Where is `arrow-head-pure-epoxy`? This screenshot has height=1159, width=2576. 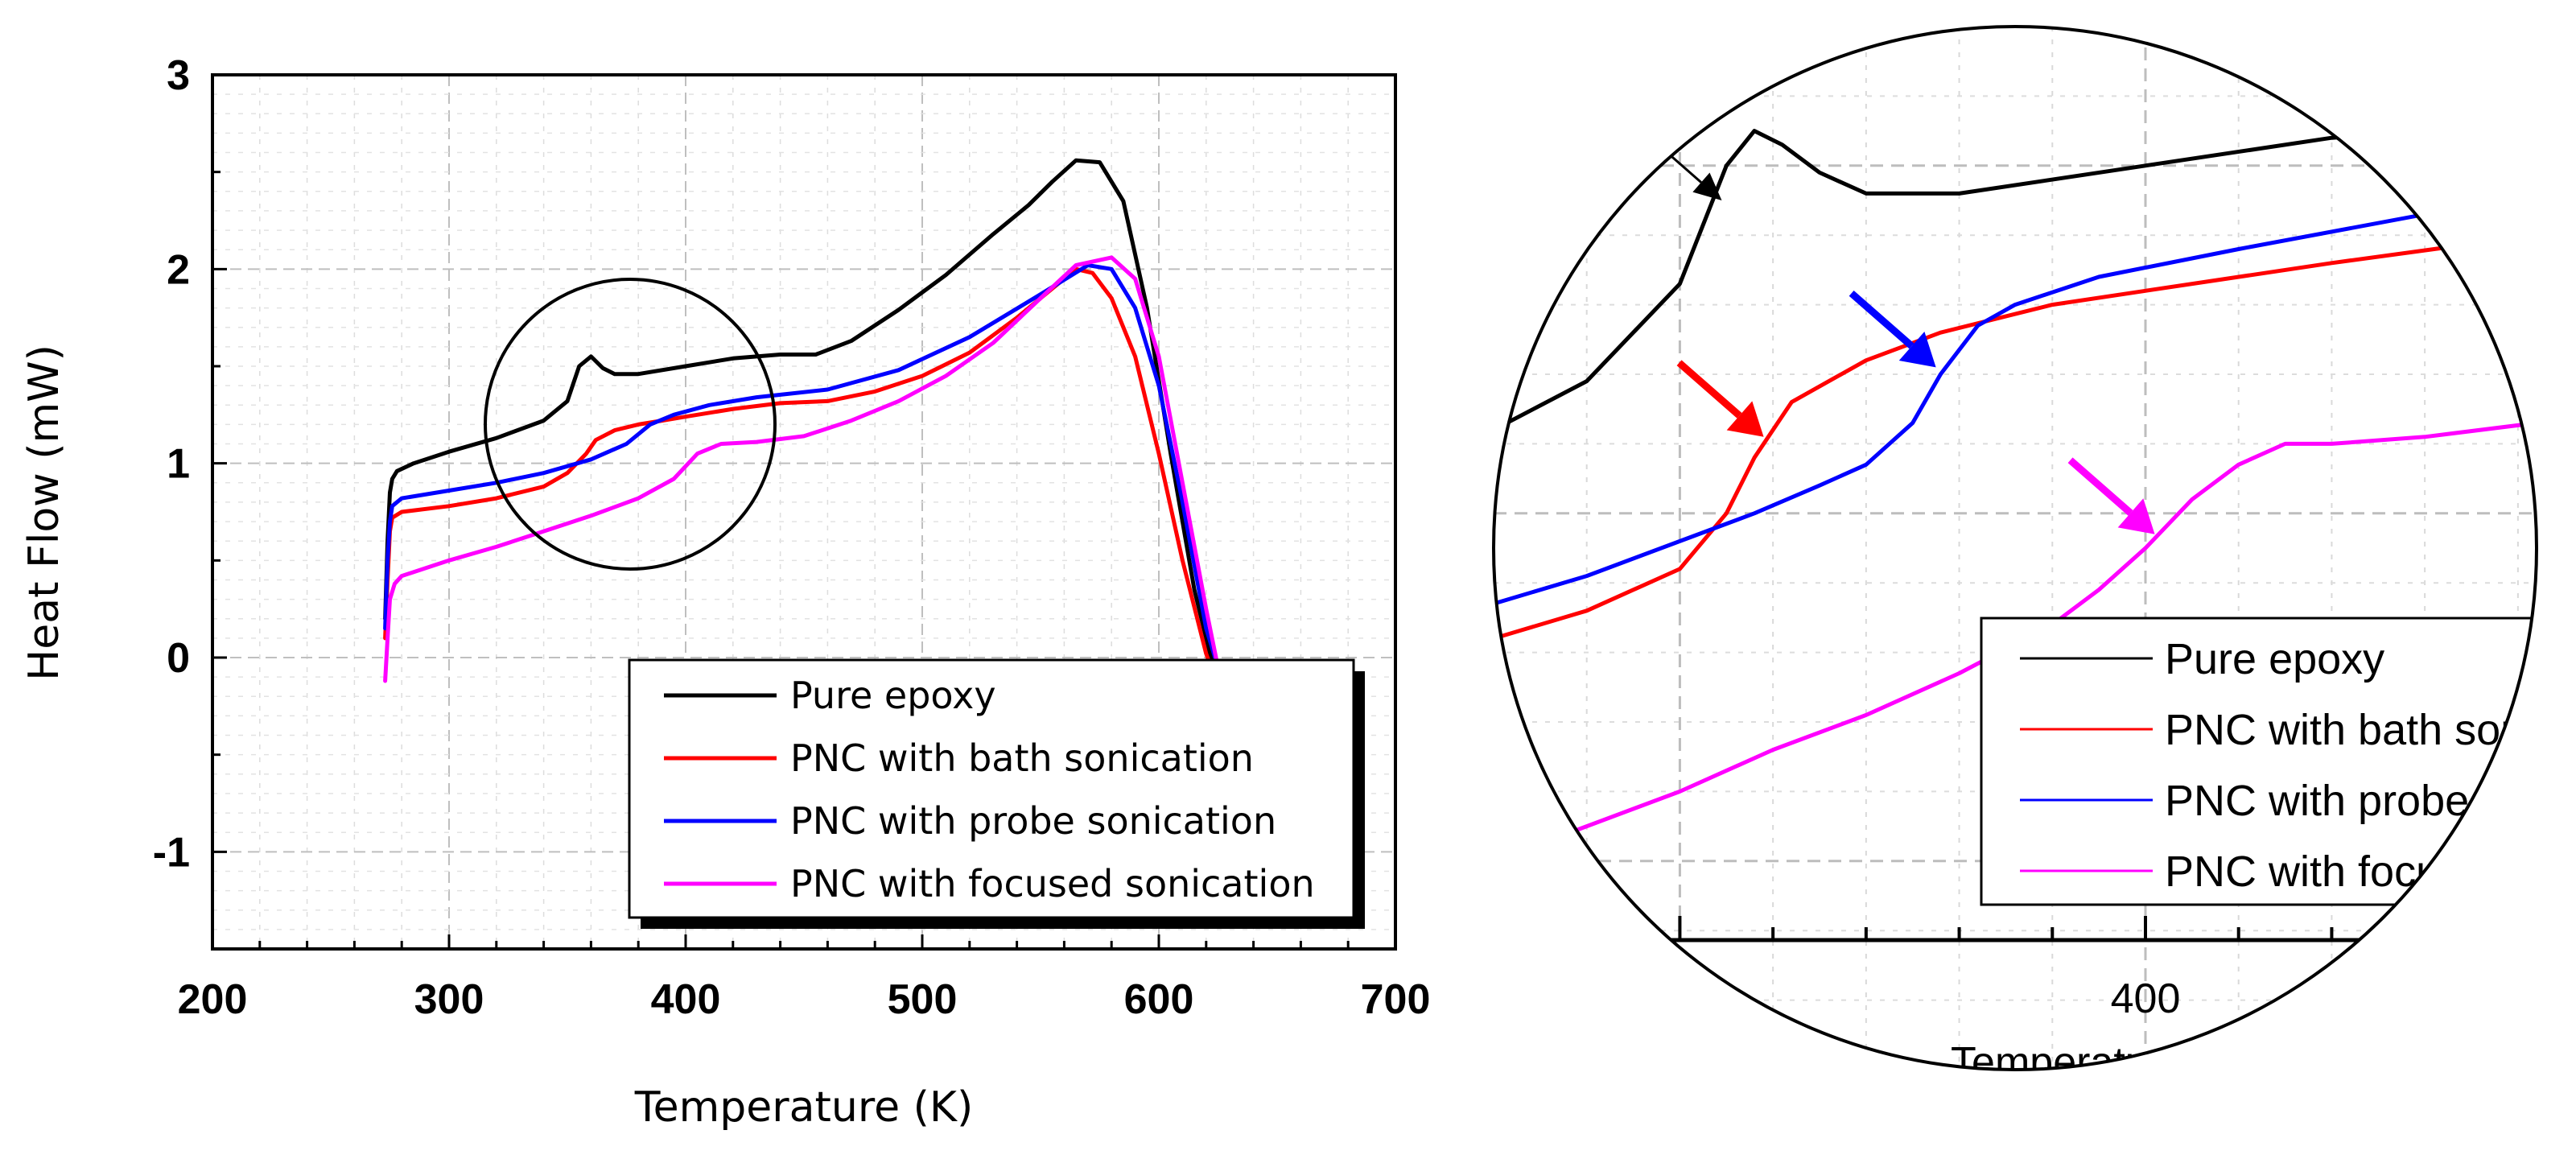
arrow-head-pure-epoxy is located at coordinates (1707, 186).